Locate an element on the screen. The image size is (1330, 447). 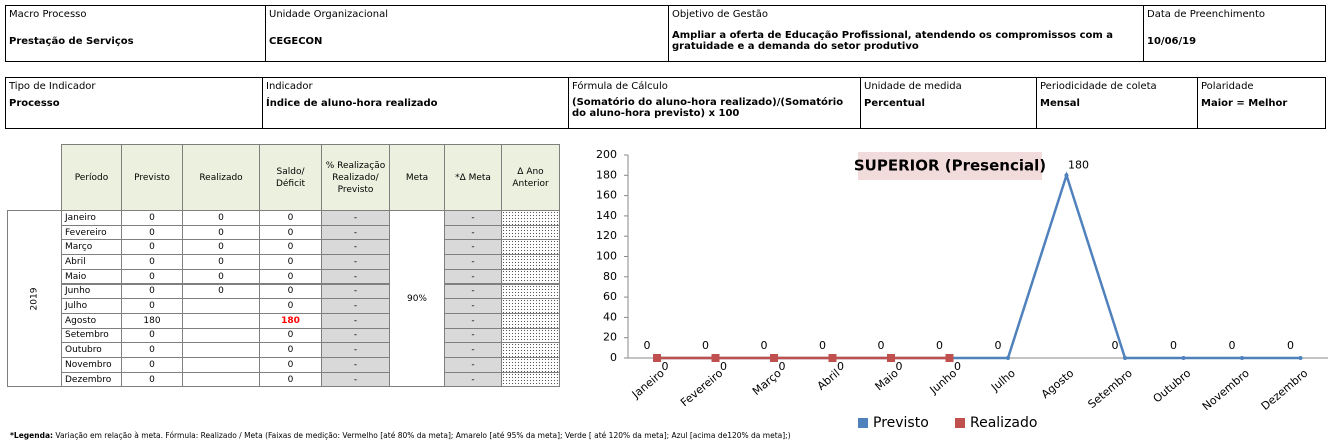
header-value: Mensal is located at coordinates (1060, 103).